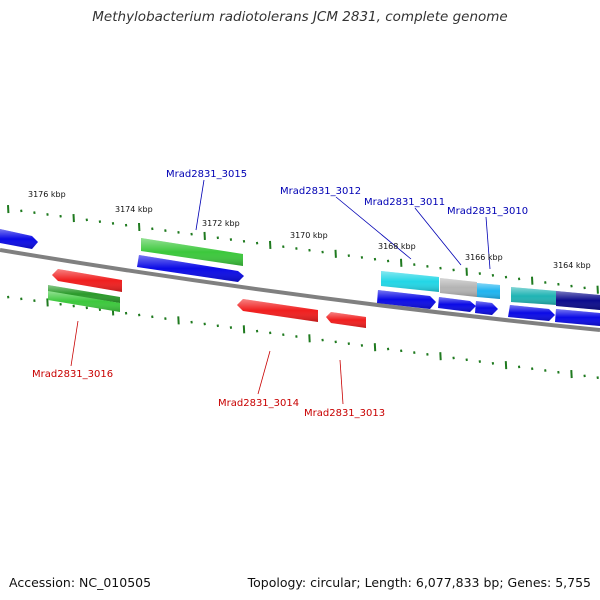 This screenshot has height=600, width=600. What do you see at coordinates (277, 310) in the screenshot?
I see `gene-arrow-3014-shading` at bounding box center [277, 310].